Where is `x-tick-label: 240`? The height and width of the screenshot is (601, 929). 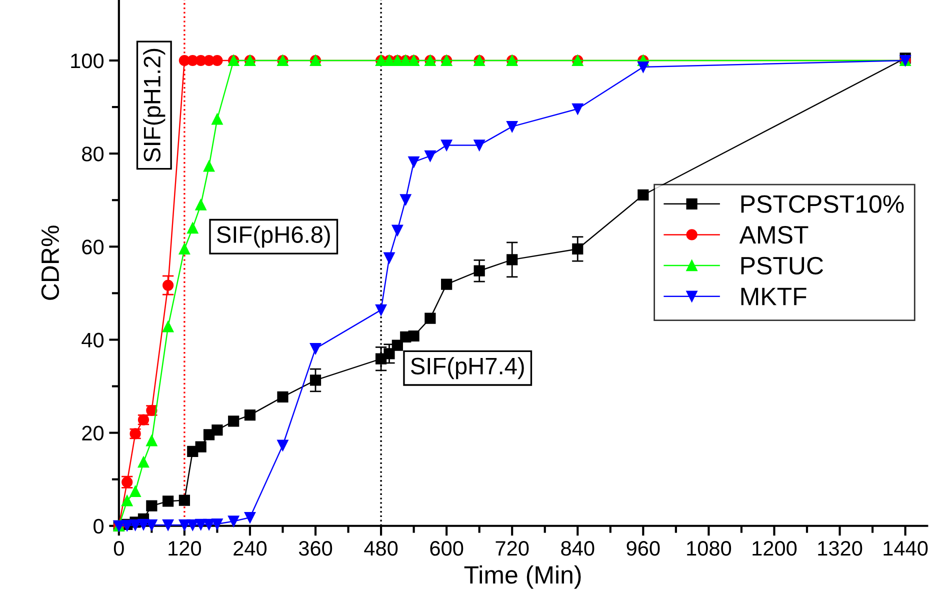
x-tick-label: 240 is located at coordinates (250, 548).